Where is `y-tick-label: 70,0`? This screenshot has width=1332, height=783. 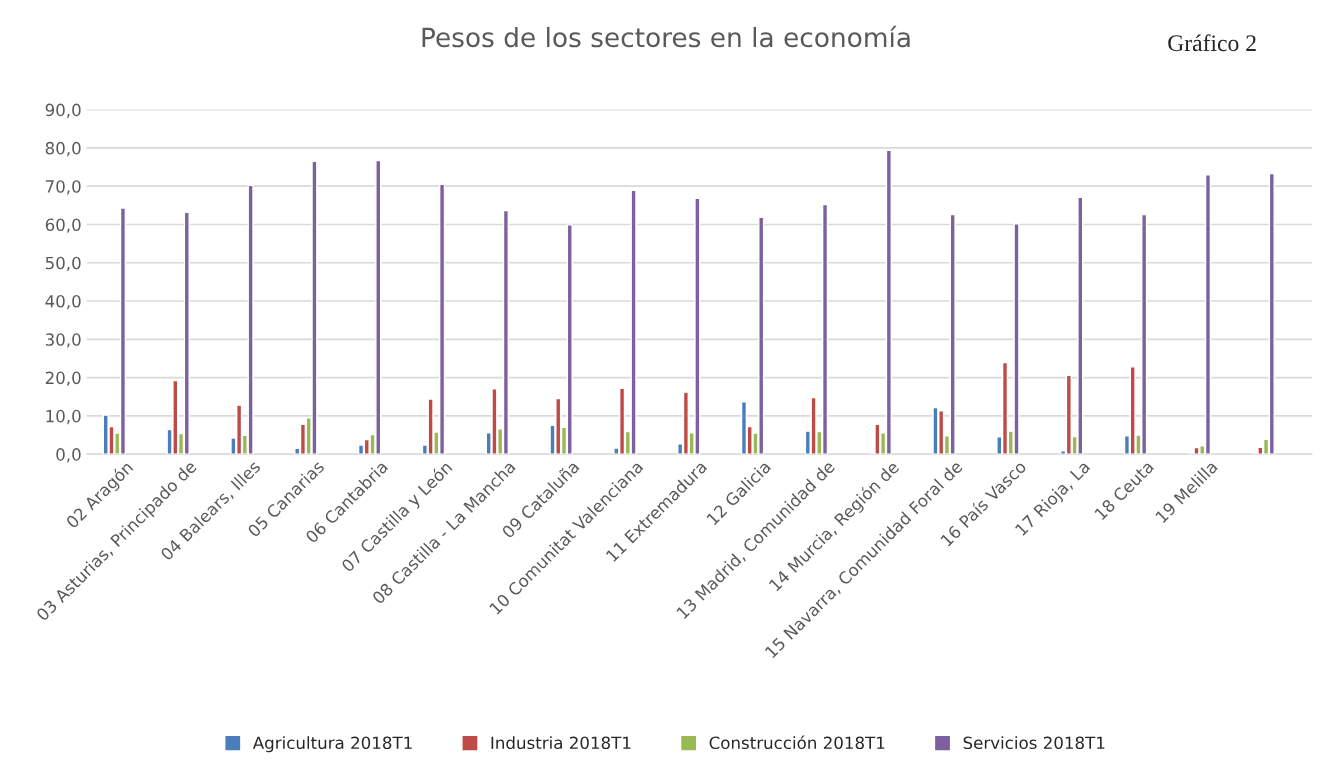
y-tick-label: 70,0 is located at coordinates (63, 187).